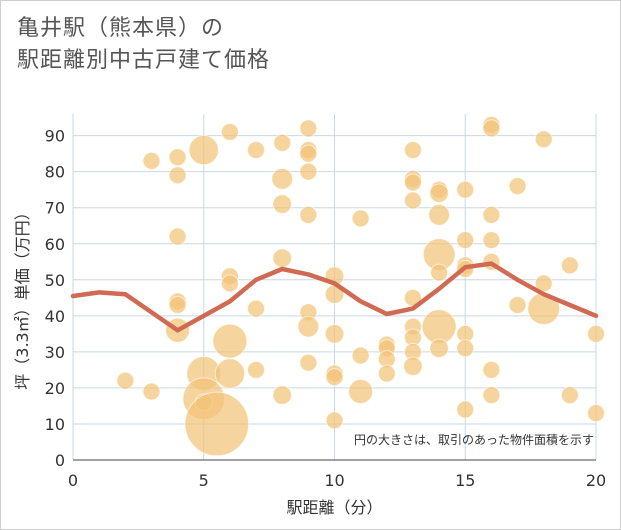 This screenshot has height=530, width=621. What do you see at coordinates (22, 296) in the screenshot?
I see `y-axis-label: 坪（3.3㎡）単価（万円）` at bounding box center [22, 296].